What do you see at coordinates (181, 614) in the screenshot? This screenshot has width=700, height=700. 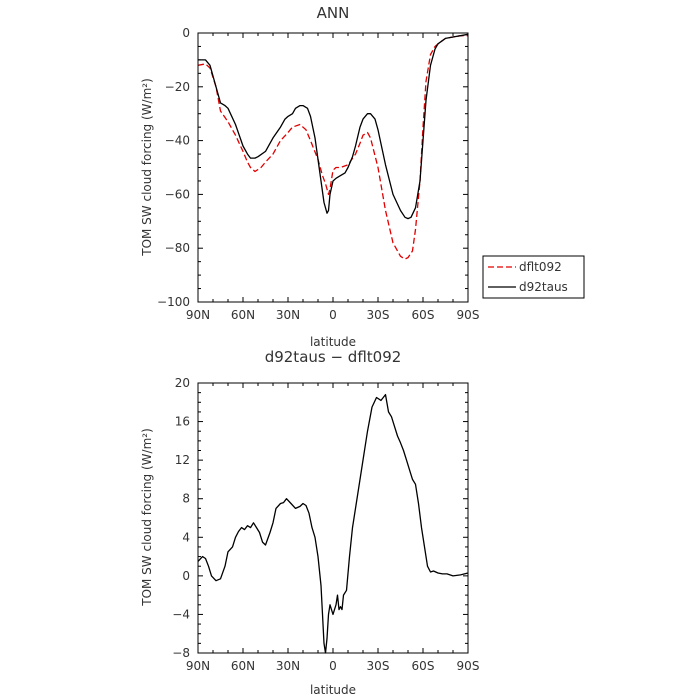 I see `y-tick-label-bottom: −4` at bounding box center [181, 614].